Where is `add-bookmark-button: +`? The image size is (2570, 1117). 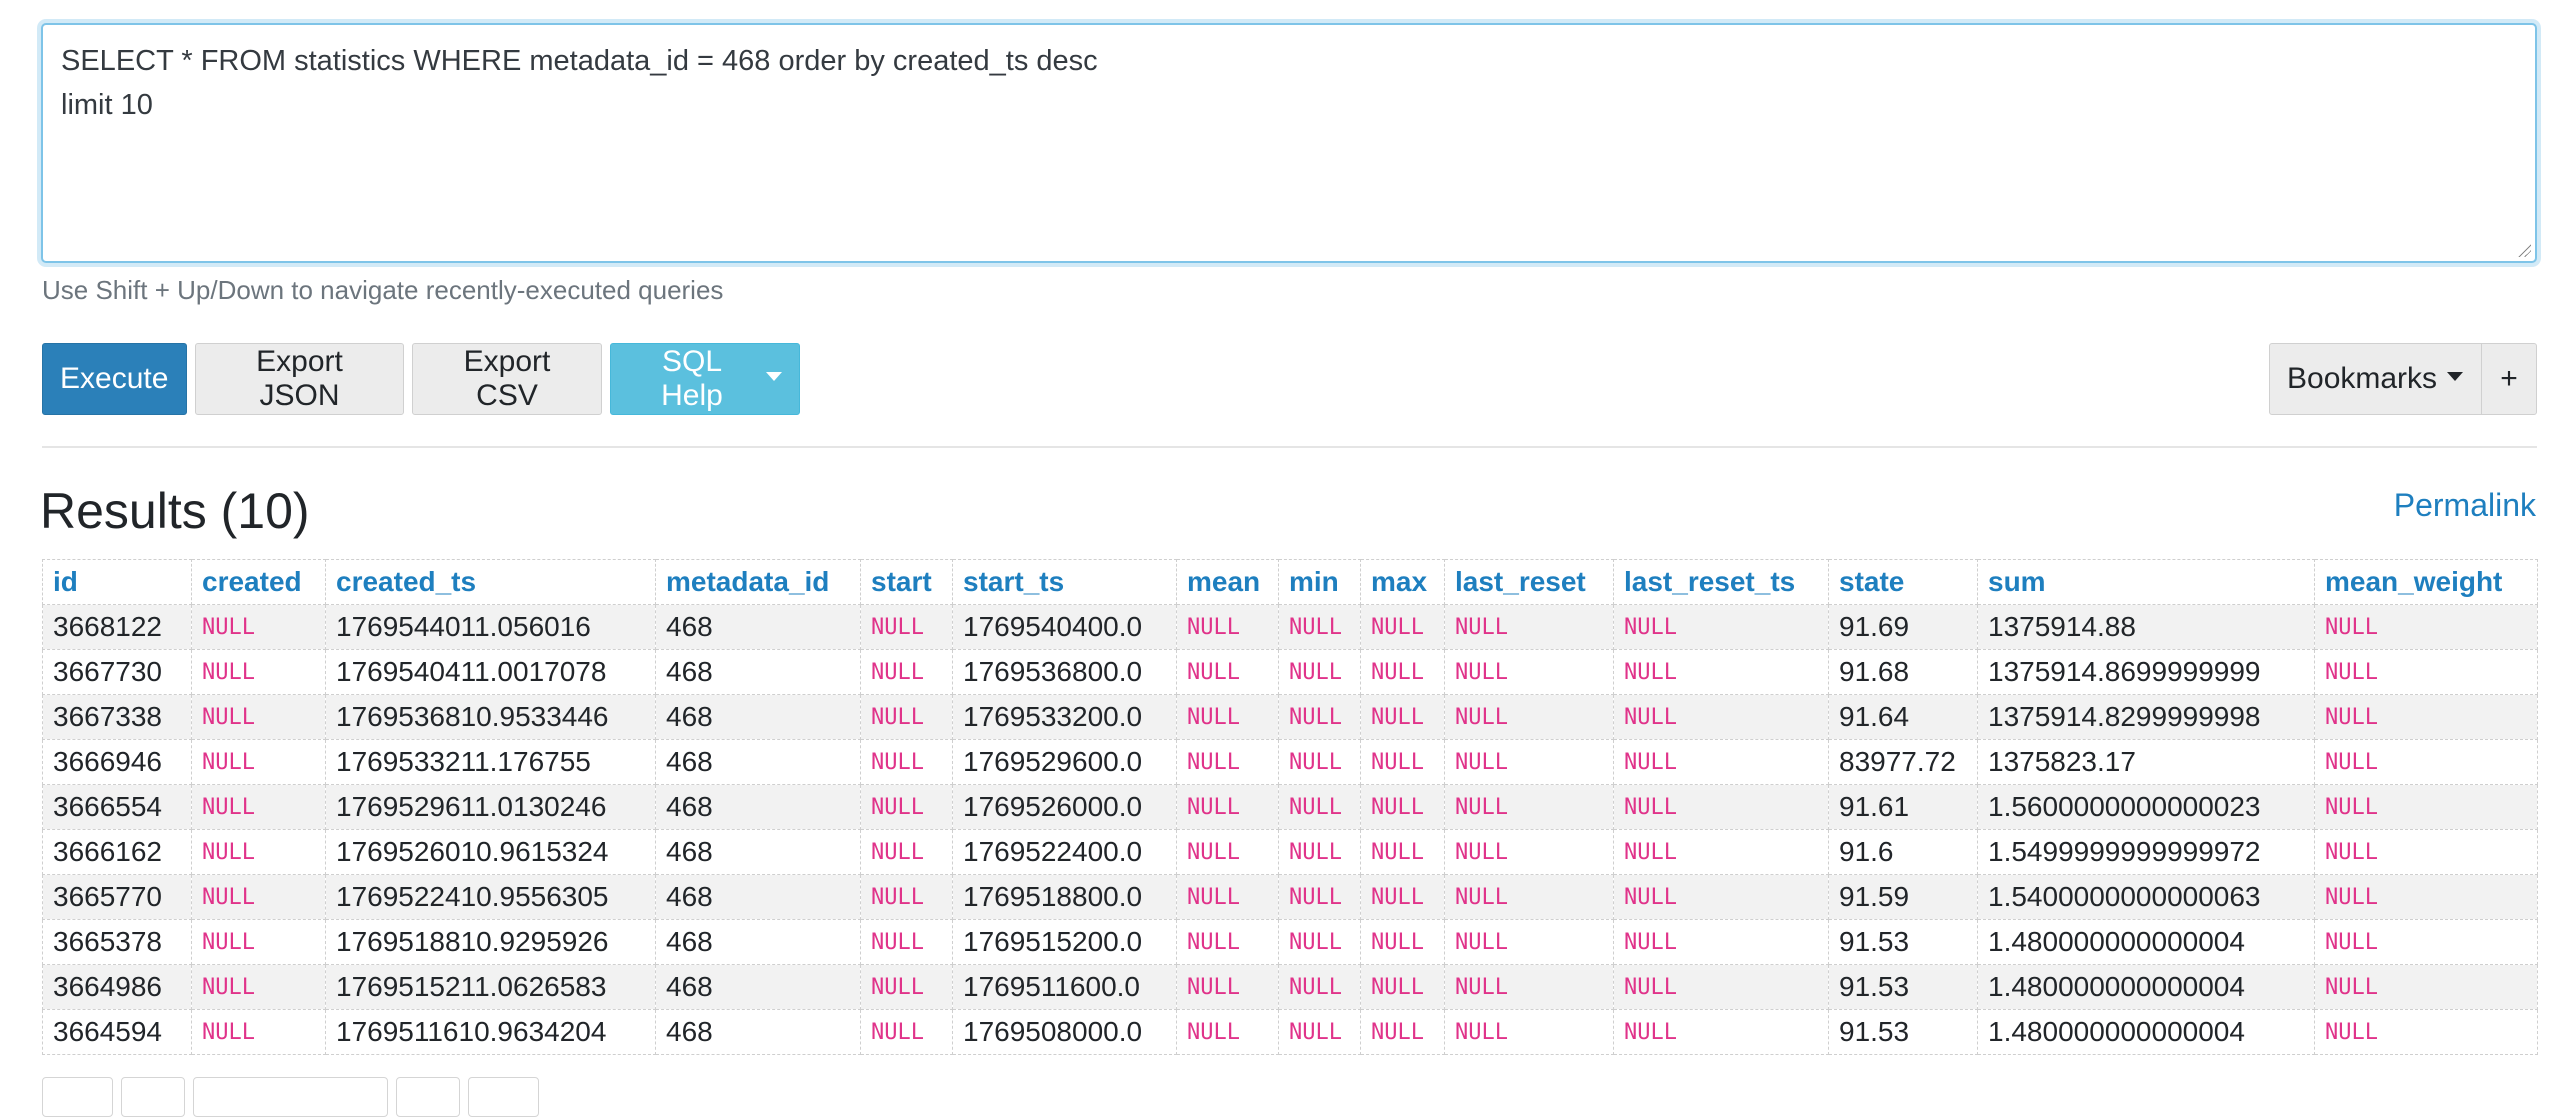 add-bookmark-button: + is located at coordinates (2509, 379).